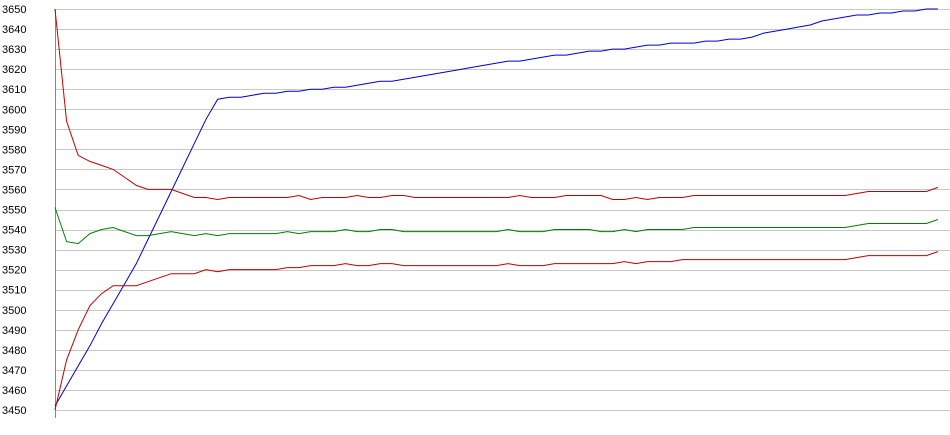 The width and height of the screenshot is (950, 435). What do you see at coordinates (14, 130) in the screenshot?
I see `y-tick-label: 3590` at bounding box center [14, 130].